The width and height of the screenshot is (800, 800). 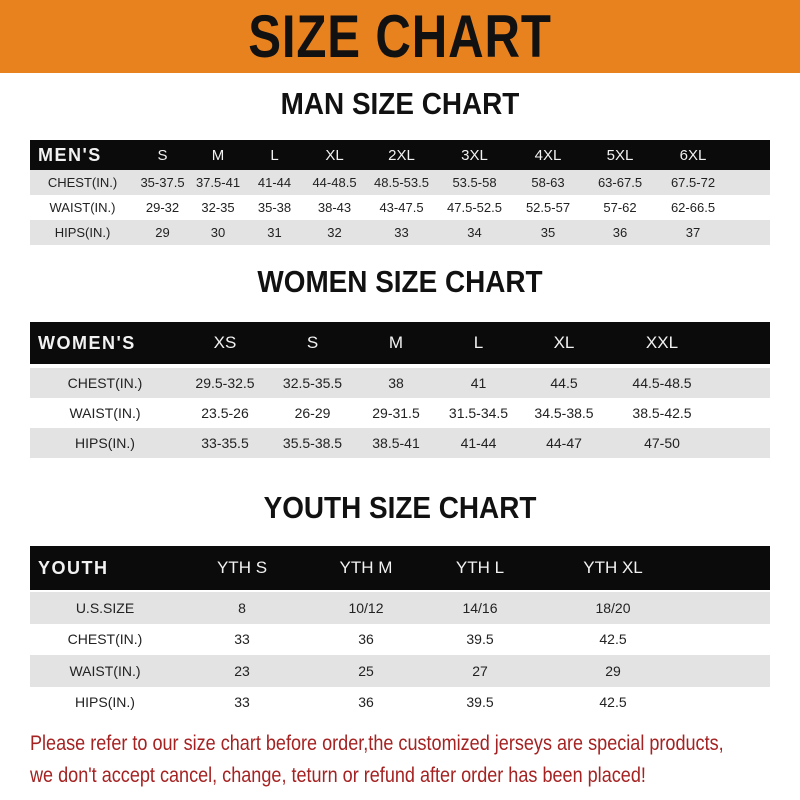 What do you see at coordinates (662, 342) in the screenshot?
I see `size-header: XXL` at bounding box center [662, 342].